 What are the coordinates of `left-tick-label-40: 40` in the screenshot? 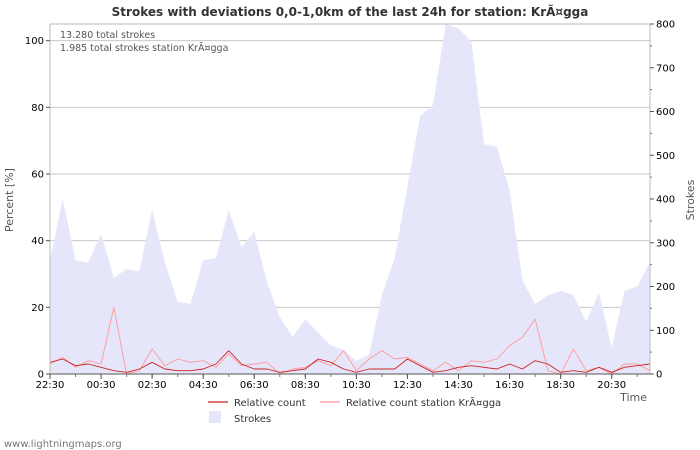 It's located at (37, 241).